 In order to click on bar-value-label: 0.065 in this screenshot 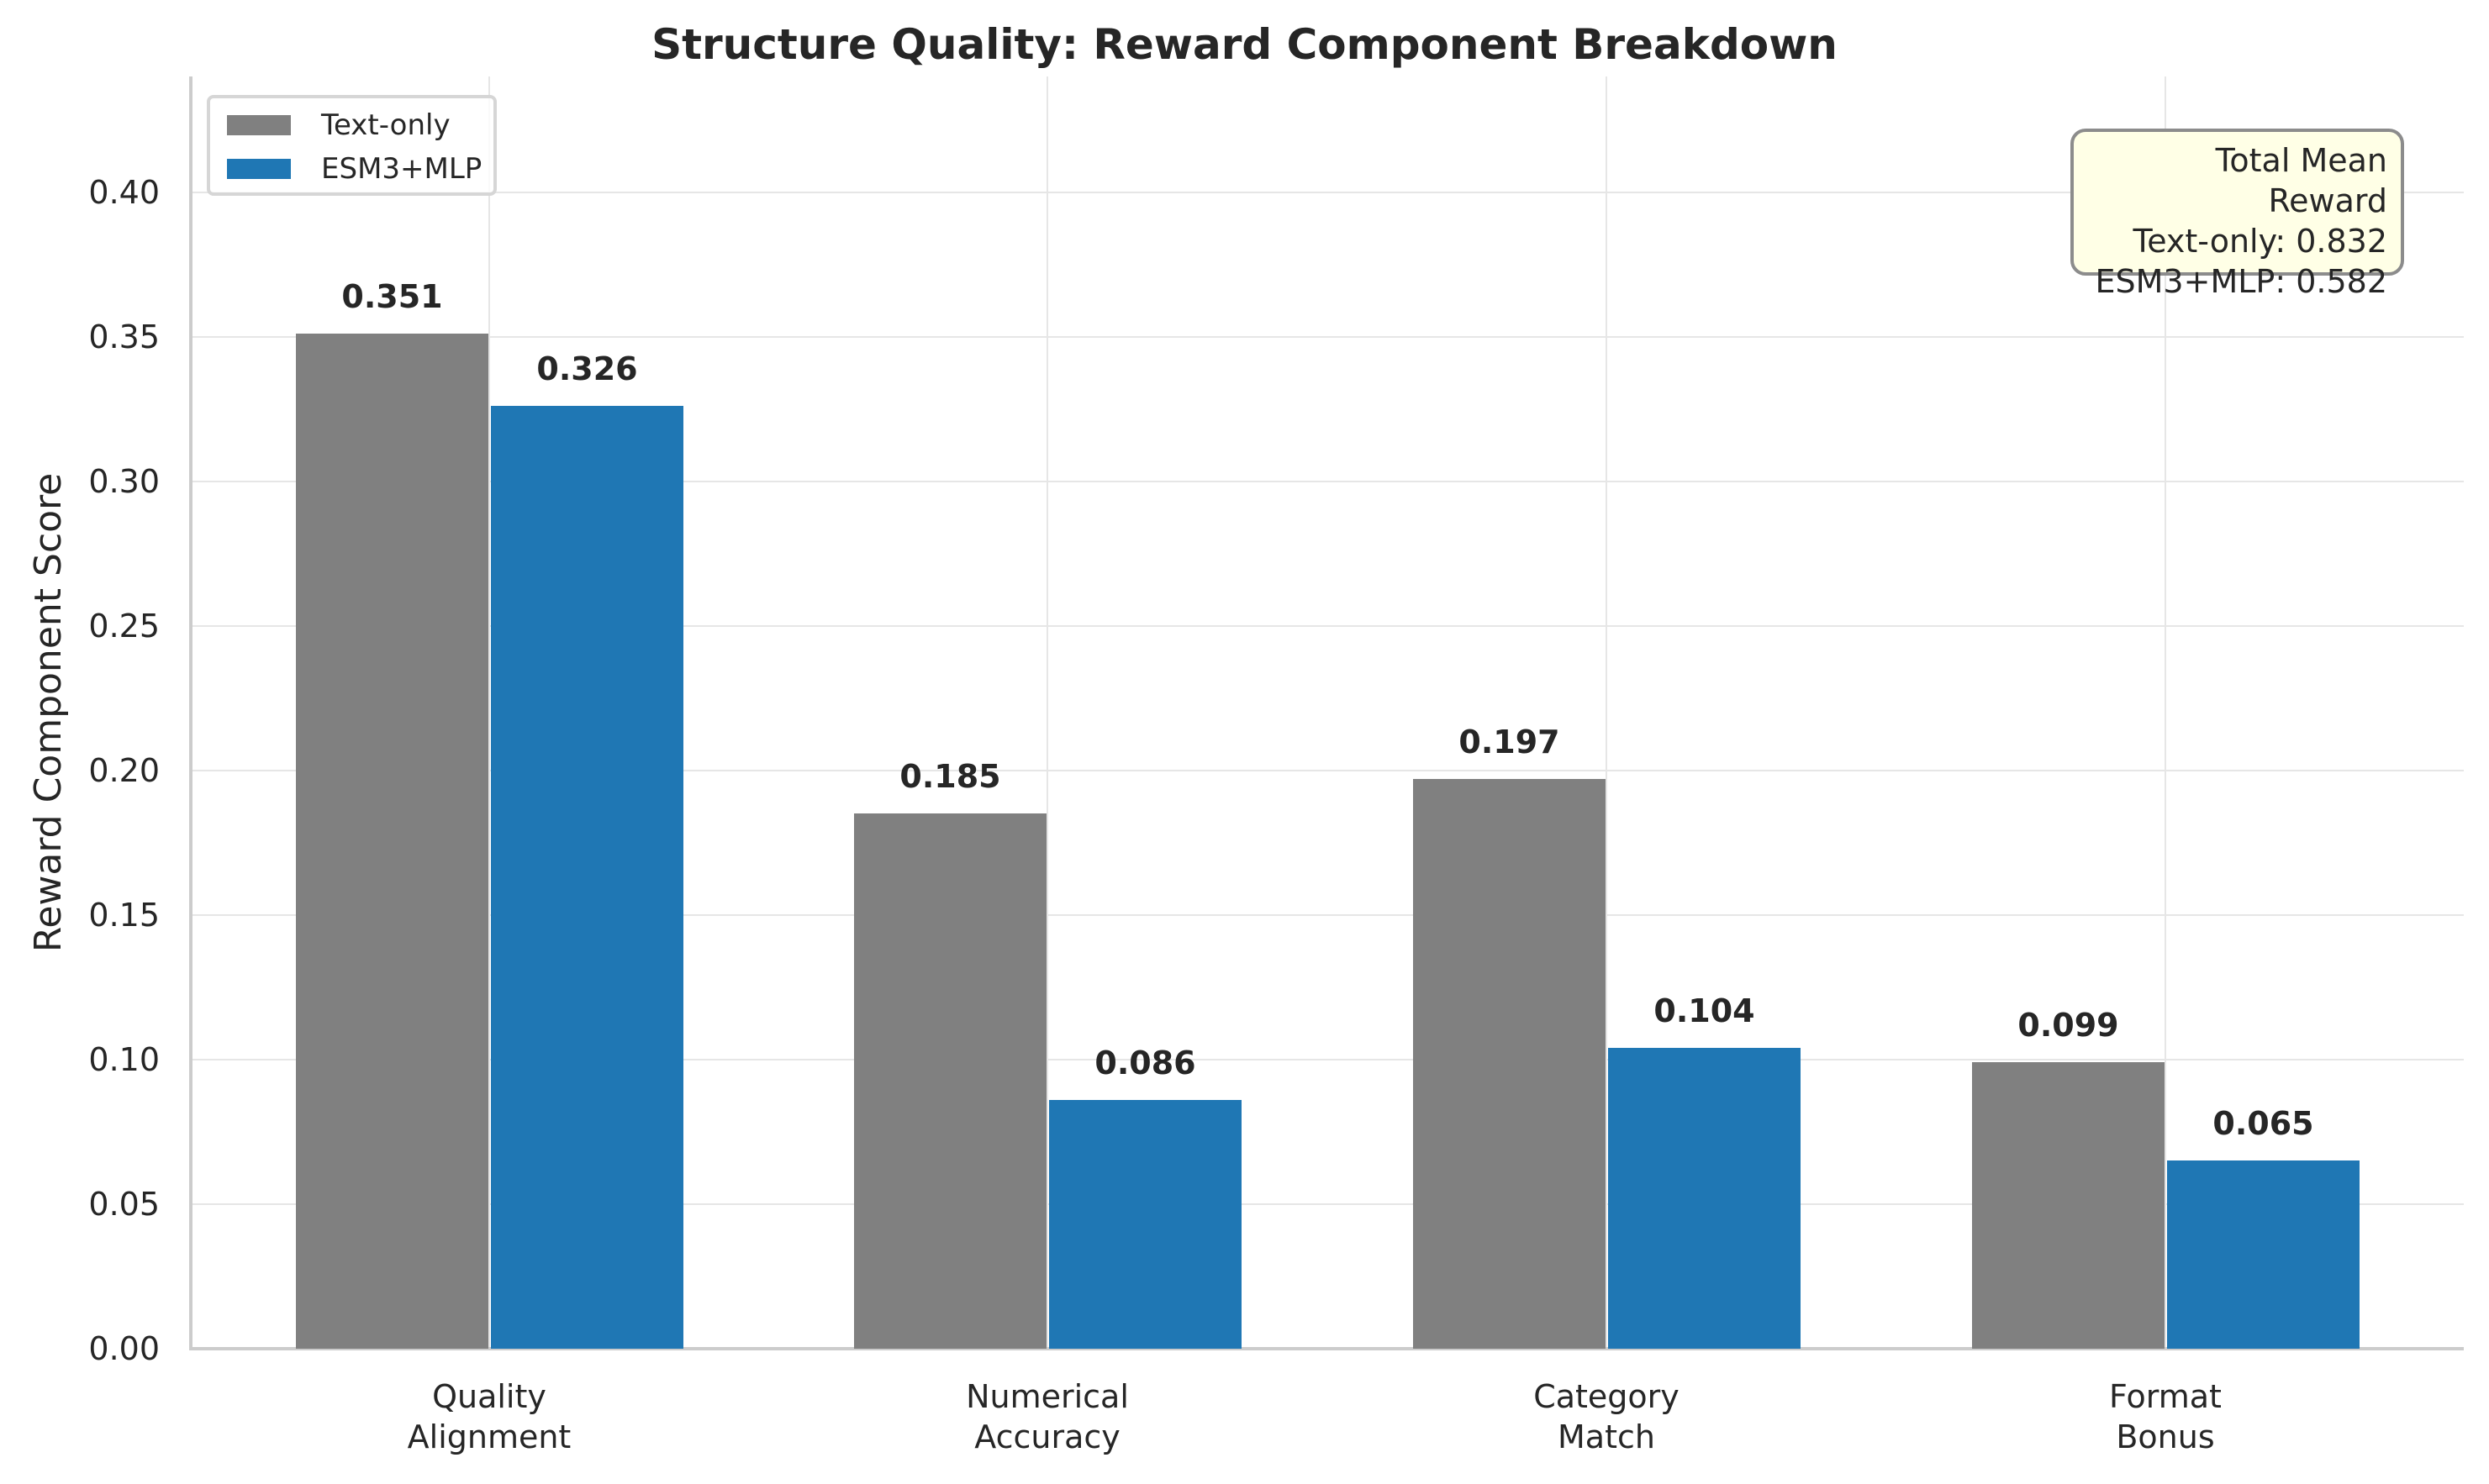, I will do `click(2263, 1124)`.